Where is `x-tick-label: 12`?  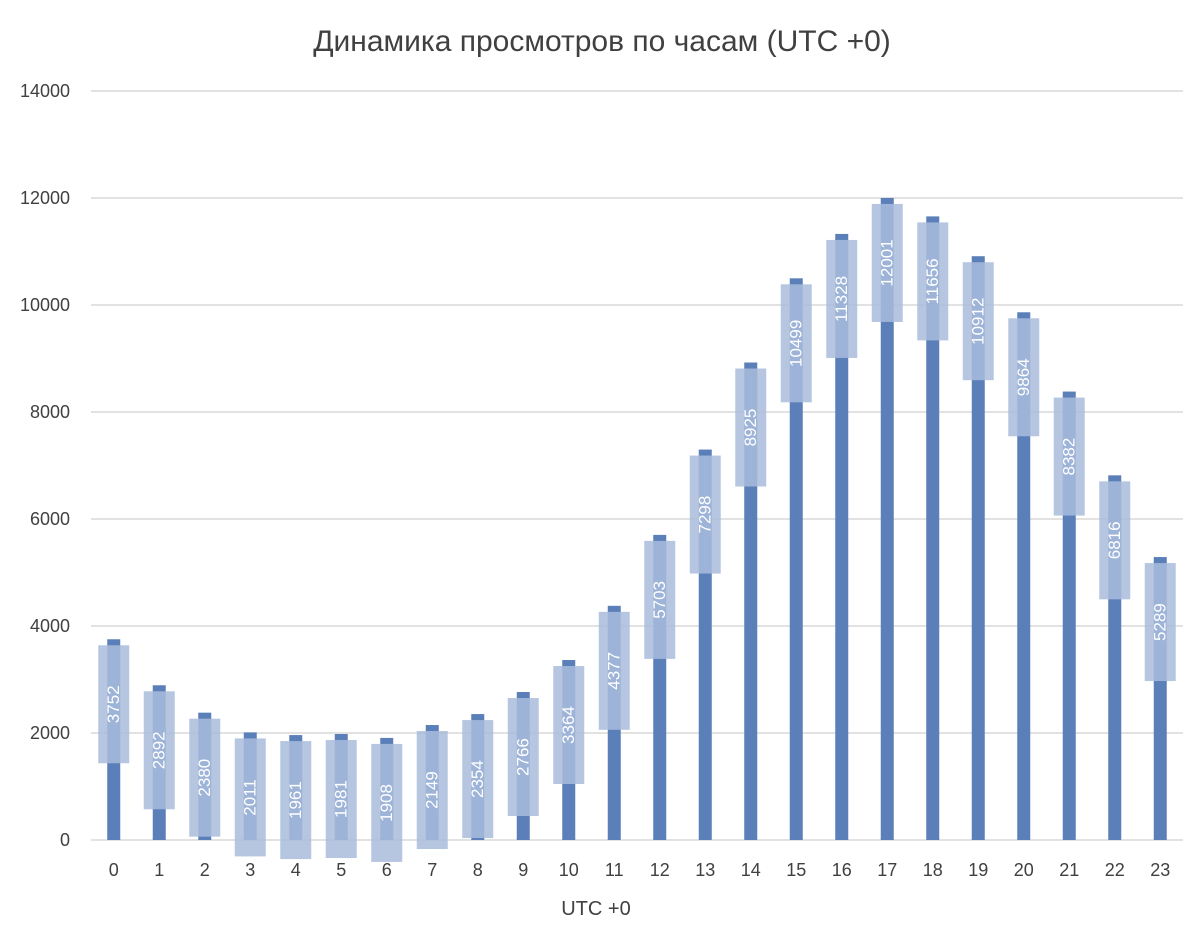 x-tick-label: 12 is located at coordinates (660, 870).